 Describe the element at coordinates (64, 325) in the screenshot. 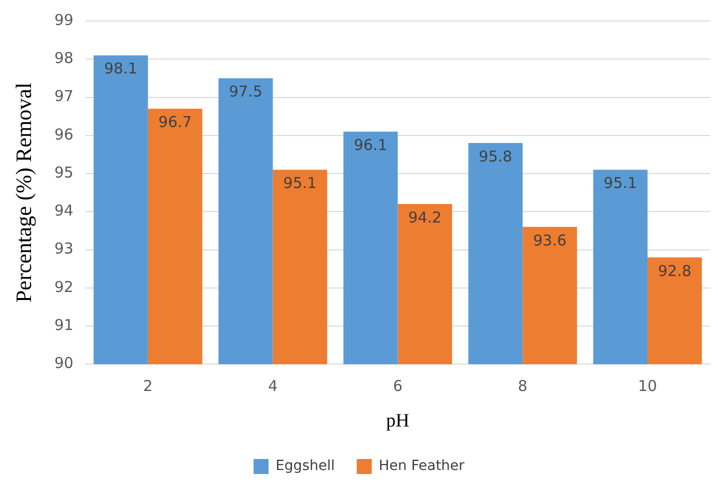

I see `y-tick-label: 91` at that location.